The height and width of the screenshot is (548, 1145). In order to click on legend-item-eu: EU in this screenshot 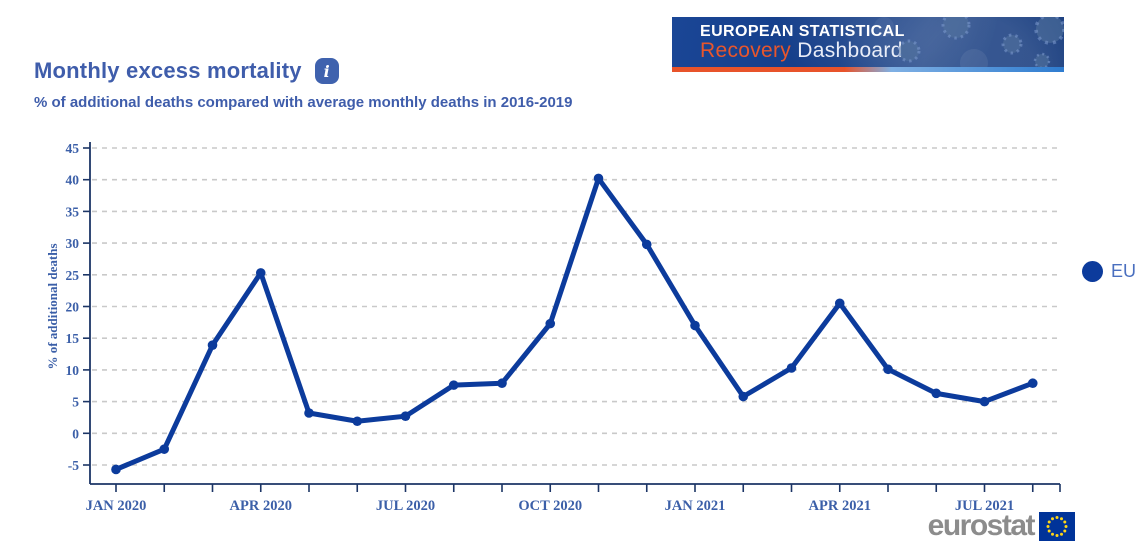, I will do `click(1109, 271)`.